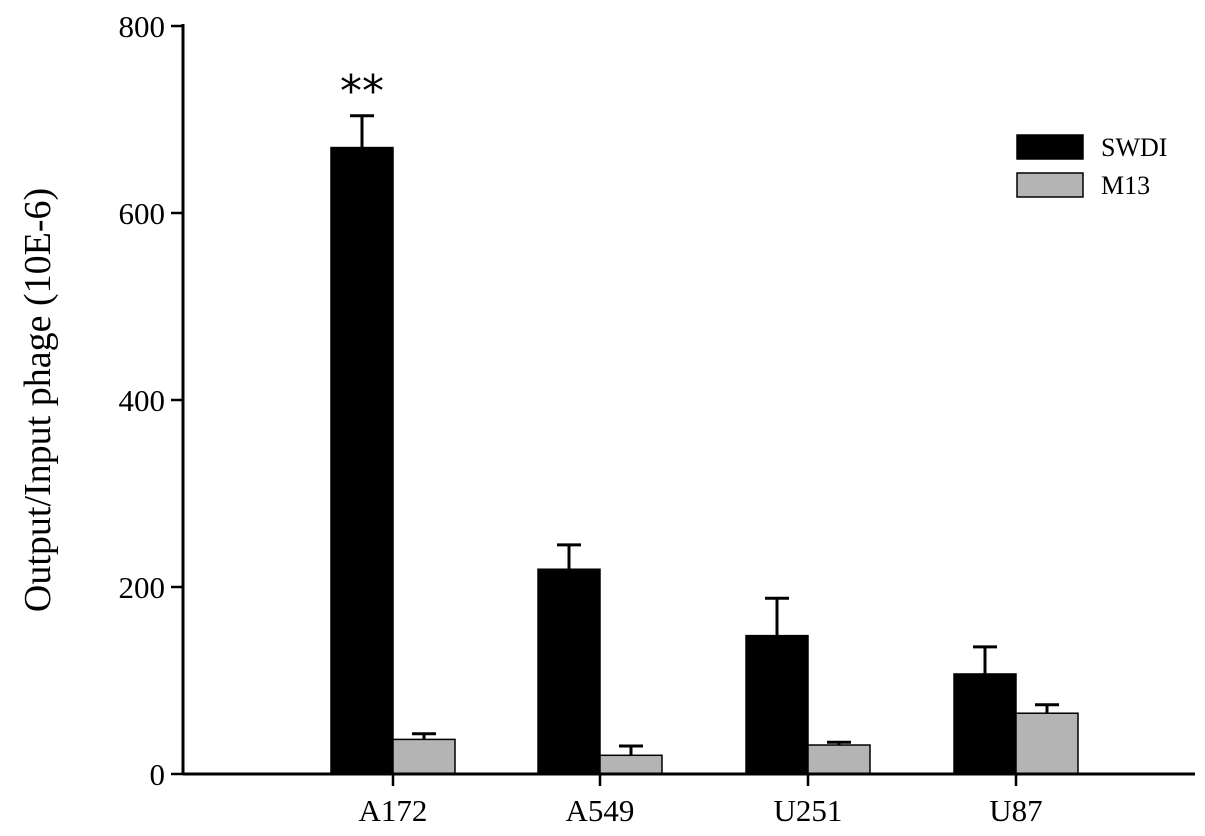 Image resolution: width=1205 pixels, height=836 pixels. What do you see at coordinates (393, 810) in the screenshot?
I see `x-tick-label-a172: A172` at bounding box center [393, 810].